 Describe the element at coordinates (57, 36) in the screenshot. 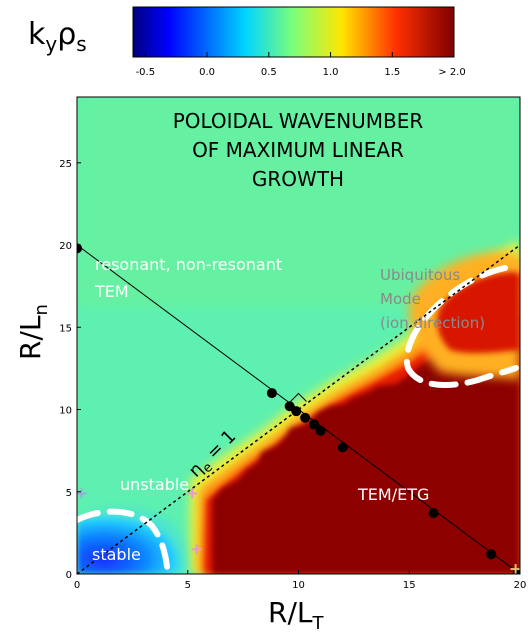

I see `colorbar-label: kyρs` at that location.